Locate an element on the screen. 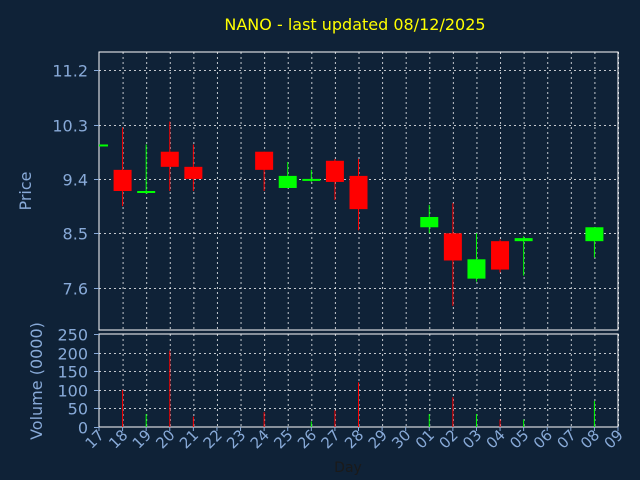  x-tick-label: 27 is located at coordinates (331, 439).